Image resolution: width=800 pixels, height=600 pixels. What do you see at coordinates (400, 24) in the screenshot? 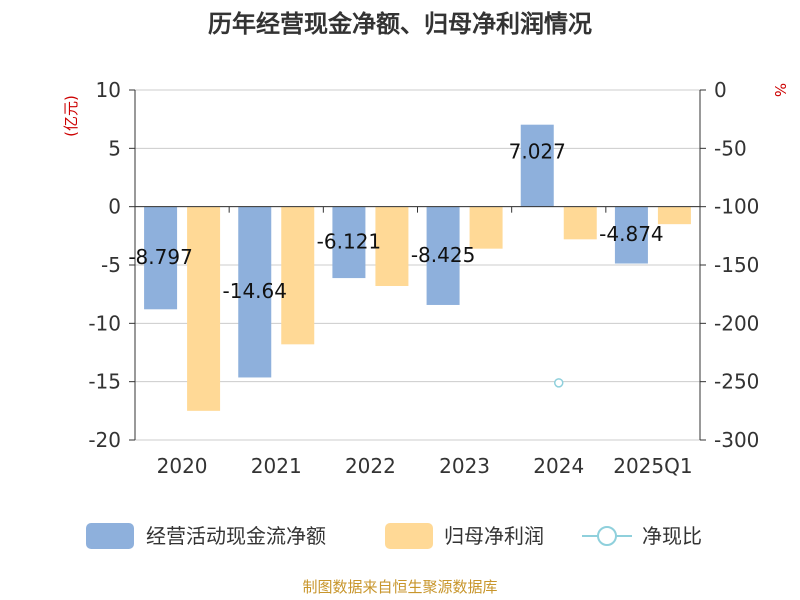
I see `chart-title: 历年经营现金净额、归母净利润情况` at bounding box center [400, 24].